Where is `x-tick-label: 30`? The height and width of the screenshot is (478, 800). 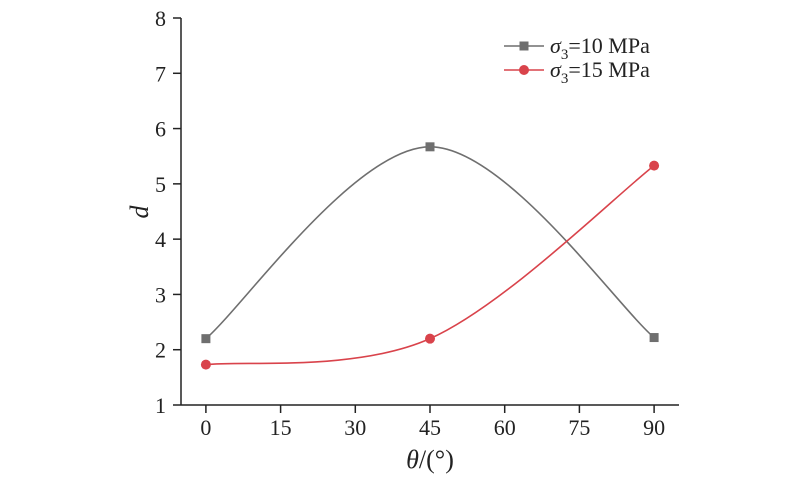 x-tick-label: 30 is located at coordinates (355, 427).